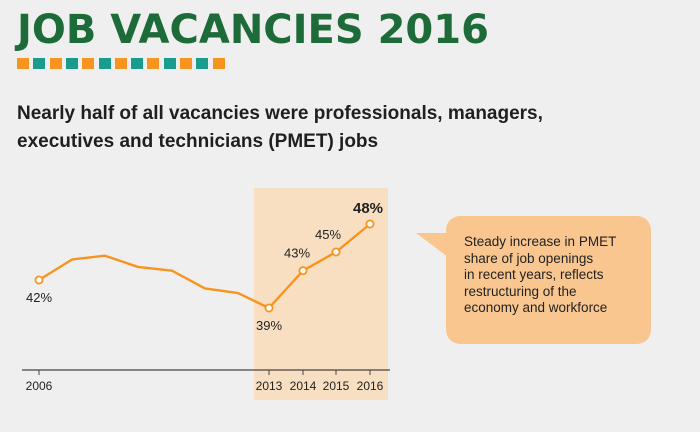 The height and width of the screenshot is (432, 700). What do you see at coordinates (328, 234) in the screenshot?
I see `data-label: 45%` at bounding box center [328, 234].